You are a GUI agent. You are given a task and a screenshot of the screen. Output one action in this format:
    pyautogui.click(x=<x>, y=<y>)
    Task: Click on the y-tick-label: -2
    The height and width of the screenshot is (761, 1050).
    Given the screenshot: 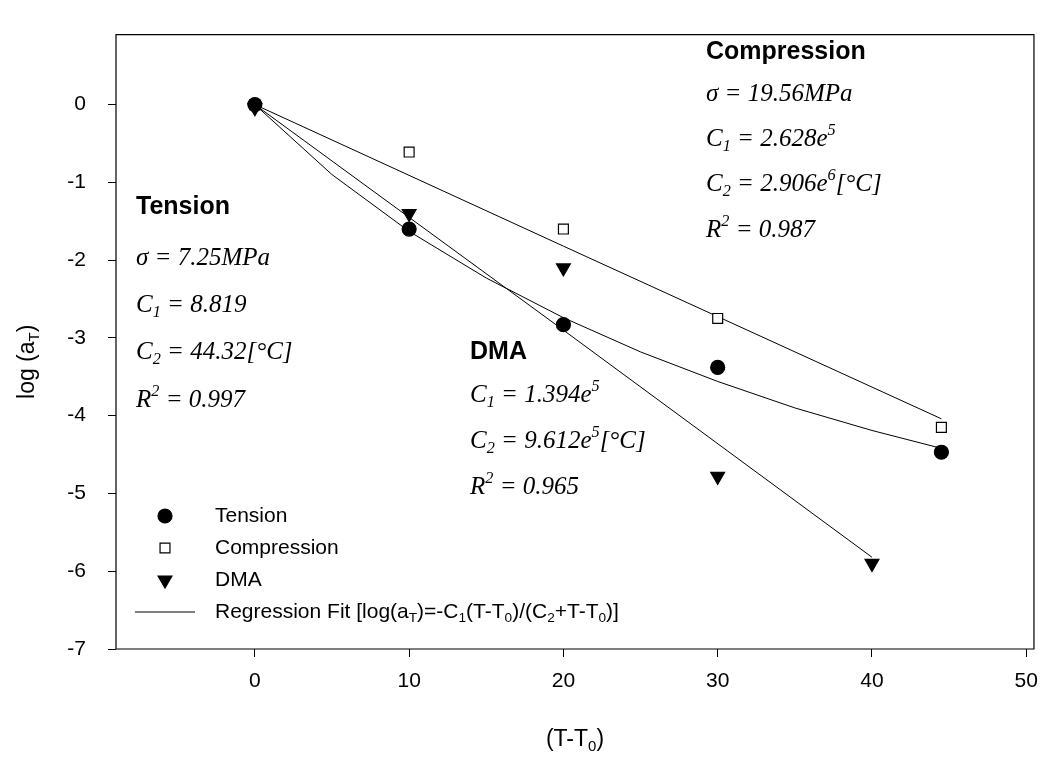 What is the action you would take?
    pyautogui.click(x=76, y=258)
    